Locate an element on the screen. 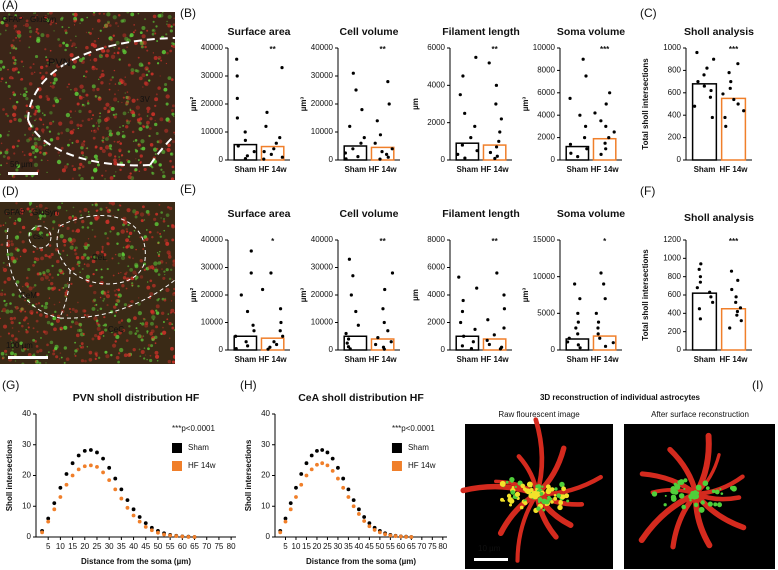 The image size is (778, 570). annotation: ***p<0.0001 is located at coordinates (413, 428).